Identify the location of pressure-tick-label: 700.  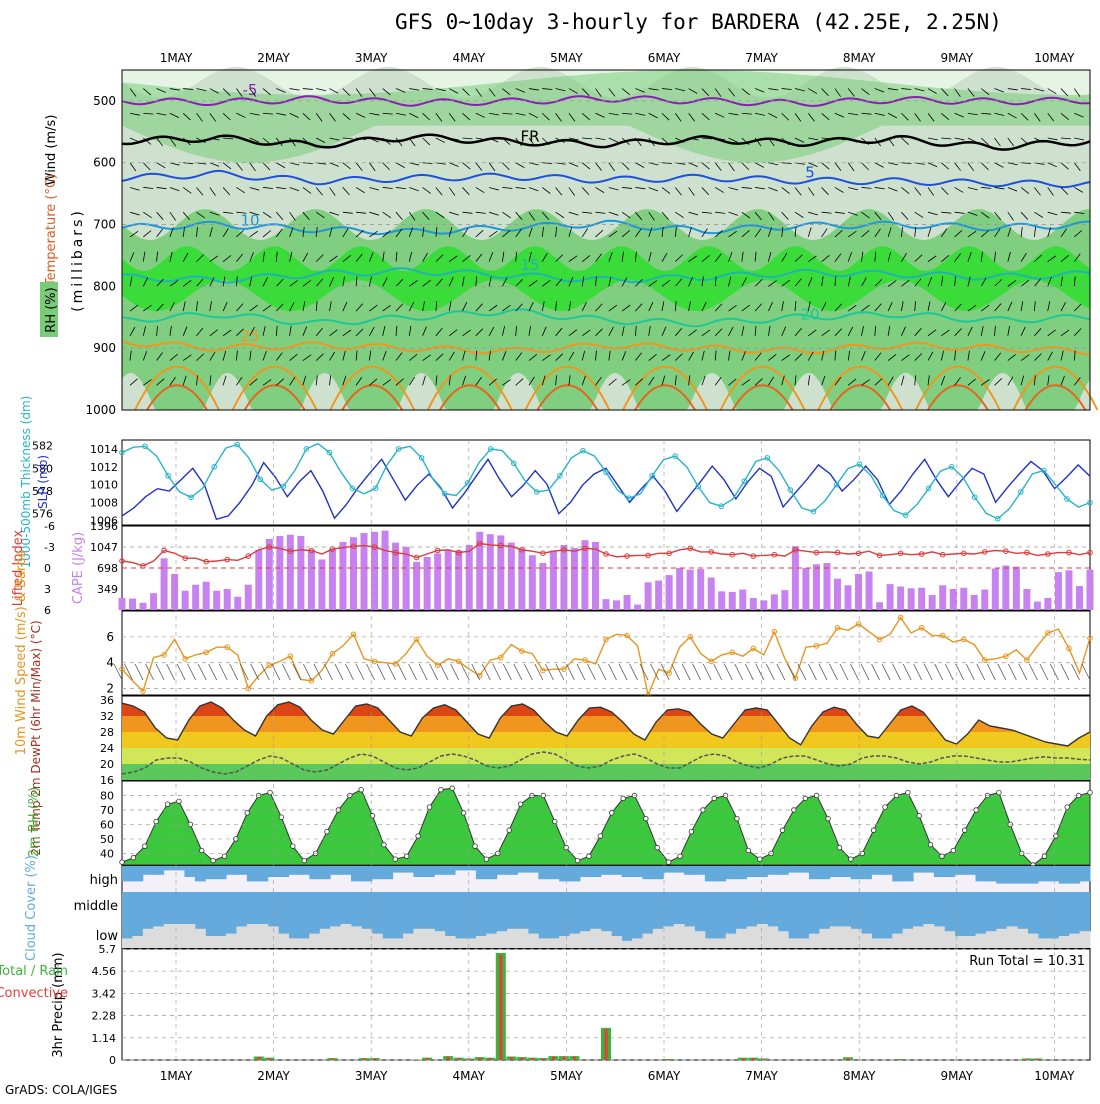
(104, 225).